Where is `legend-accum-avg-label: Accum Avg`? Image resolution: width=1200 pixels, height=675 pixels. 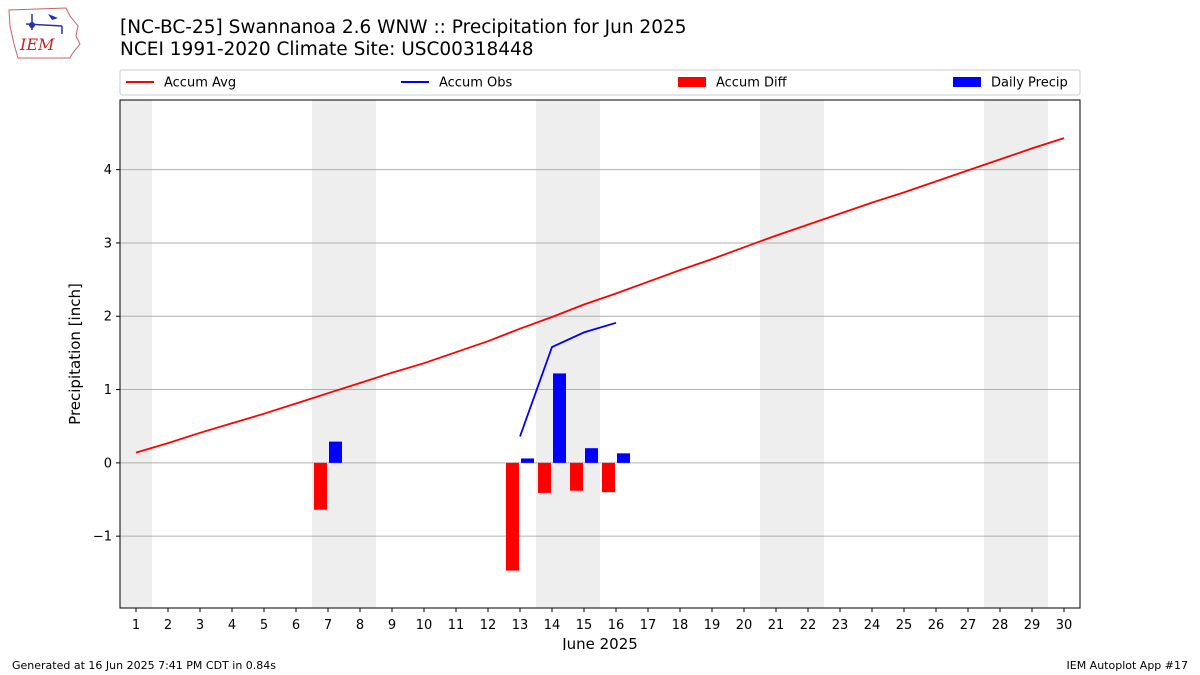
legend-accum-avg-label: Accum Avg is located at coordinates (200, 83).